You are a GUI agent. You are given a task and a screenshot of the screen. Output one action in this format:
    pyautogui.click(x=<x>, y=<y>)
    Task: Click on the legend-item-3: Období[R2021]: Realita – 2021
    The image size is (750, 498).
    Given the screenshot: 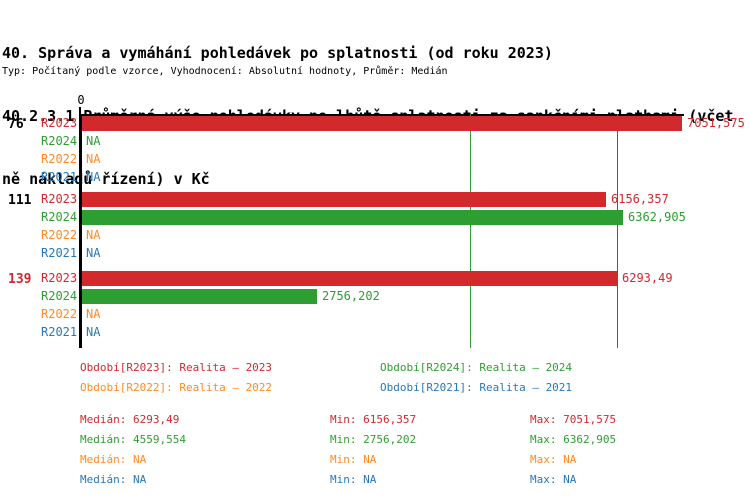 What is the action you would take?
    pyautogui.click(x=476, y=387)
    